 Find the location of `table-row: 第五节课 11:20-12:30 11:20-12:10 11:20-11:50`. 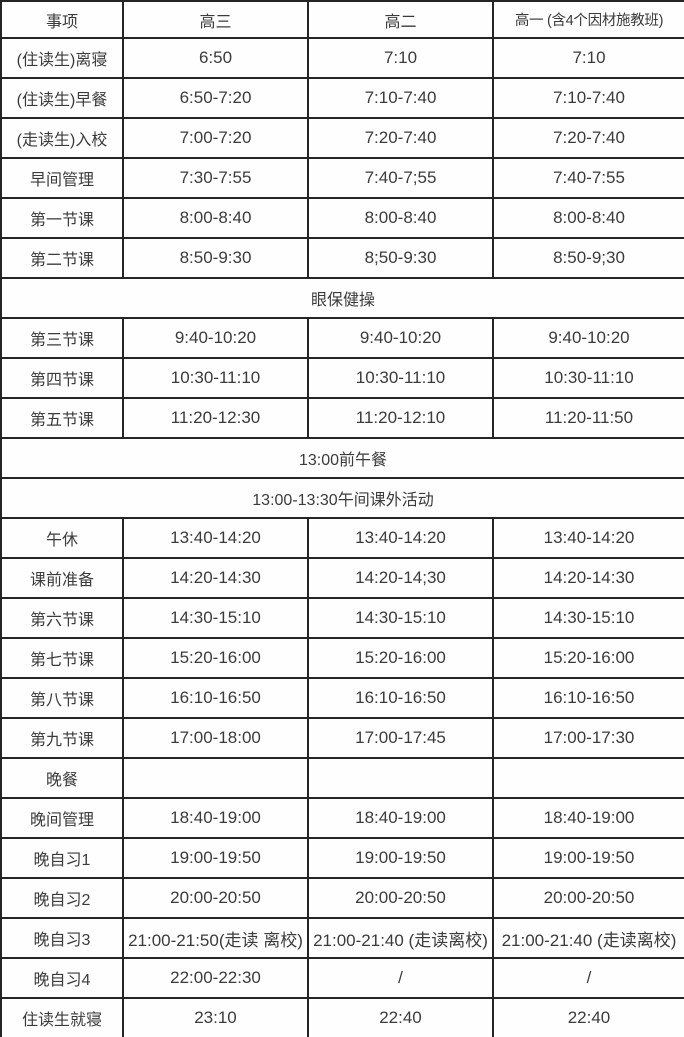

table-row: 第五节课 11:20-12:30 11:20-12:10 11:20-11:50 is located at coordinates (342, 418).